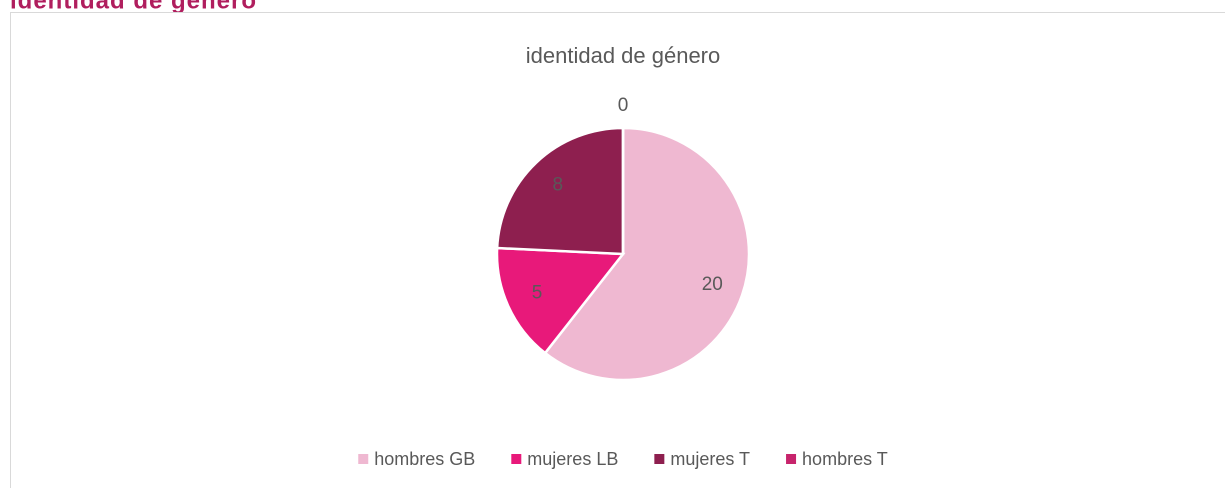 This screenshot has width=1225, height=488. What do you see at coordinates (537, 292) in the screenshot?
I see `data-label: 5` at bounding box center [537, 292].